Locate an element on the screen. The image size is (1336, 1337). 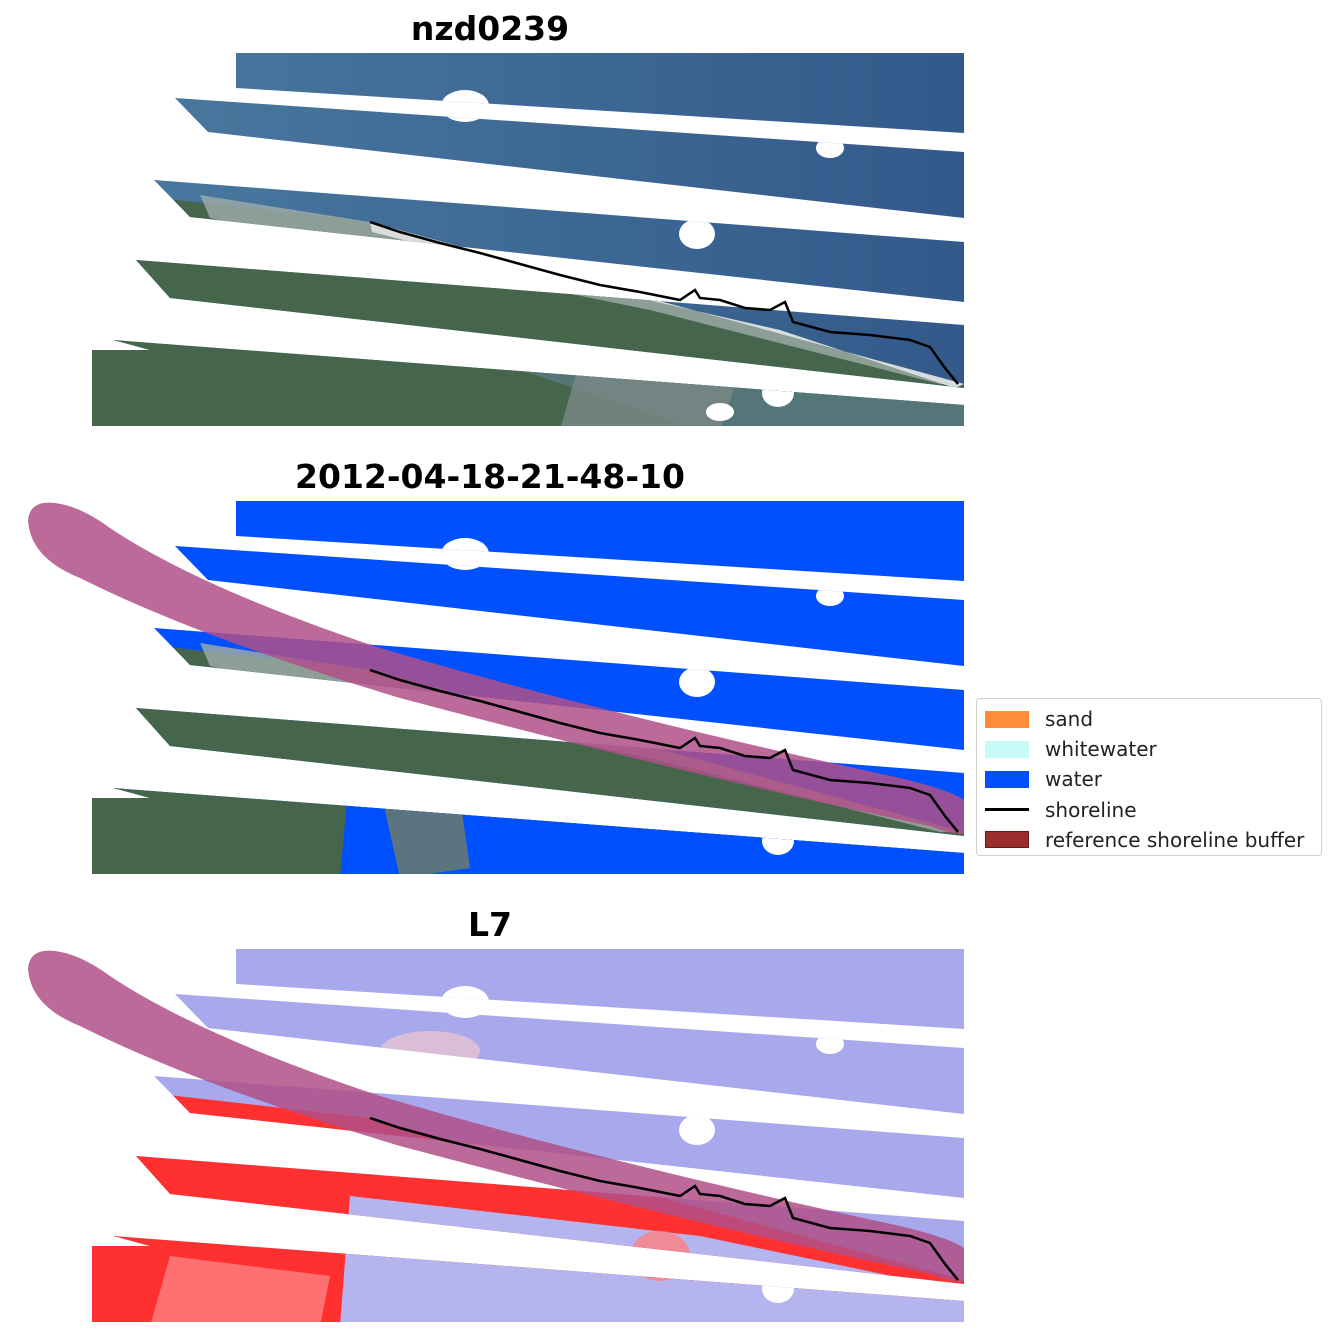
panel-title-index: L7 is located at coordinates (490, 924).